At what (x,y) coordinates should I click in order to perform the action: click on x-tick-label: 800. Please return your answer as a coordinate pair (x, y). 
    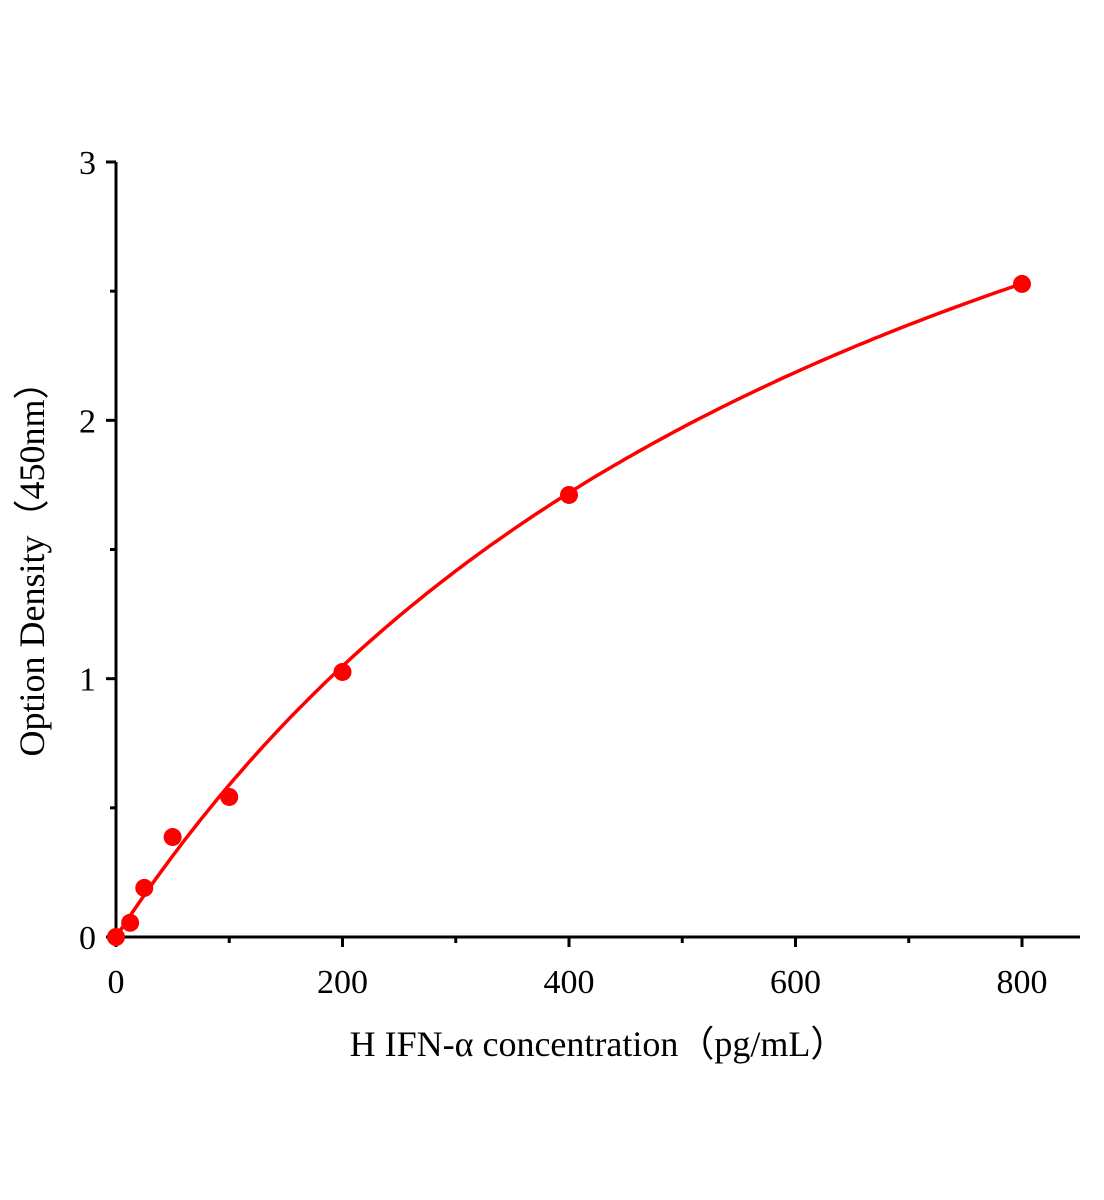
    Looking at the image, I should click on (1022, 982).